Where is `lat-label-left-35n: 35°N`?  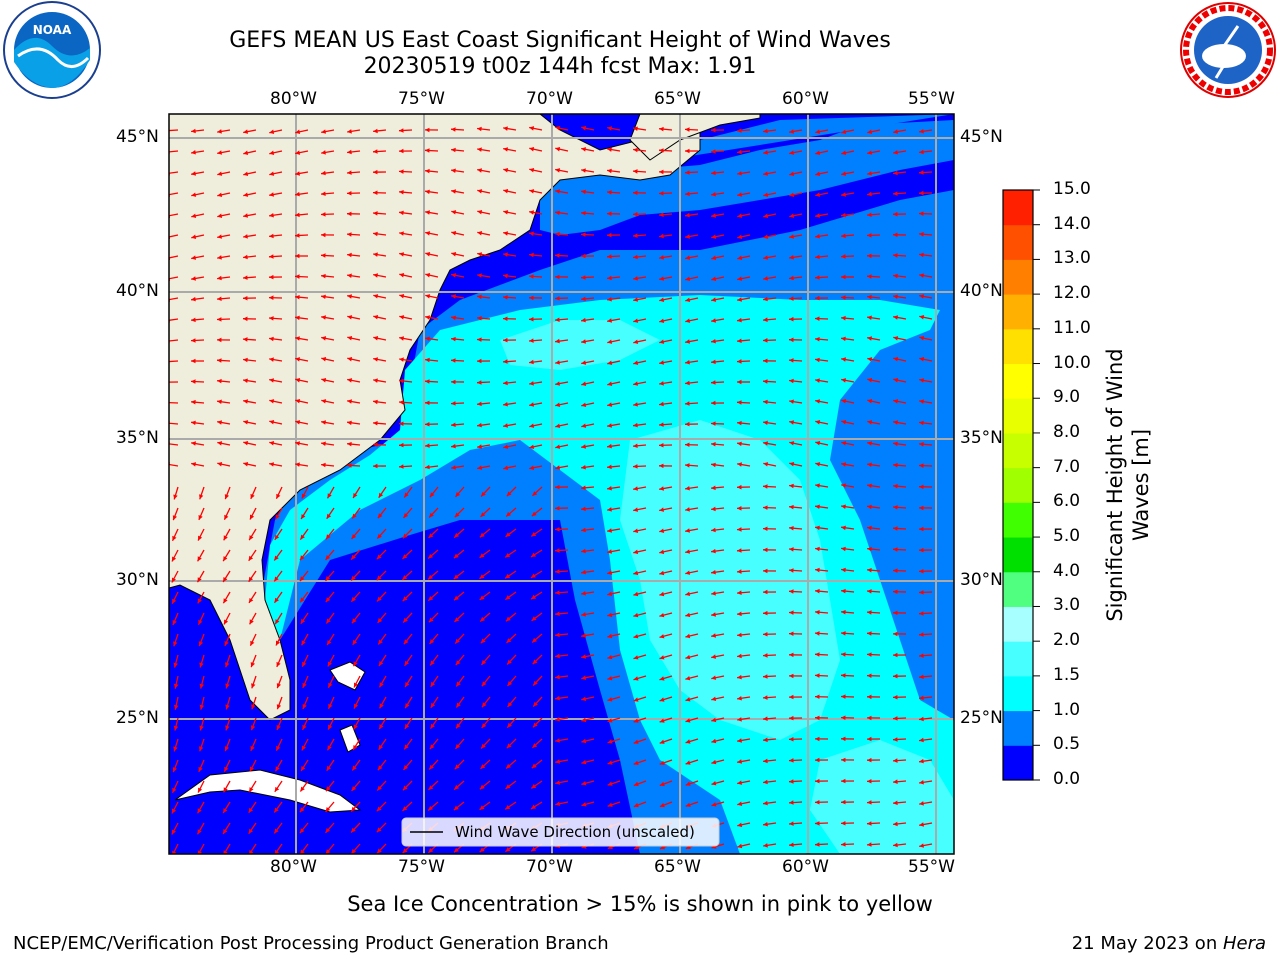 lat-label-left-35n: 35°N is located at coordinates (137, 438).